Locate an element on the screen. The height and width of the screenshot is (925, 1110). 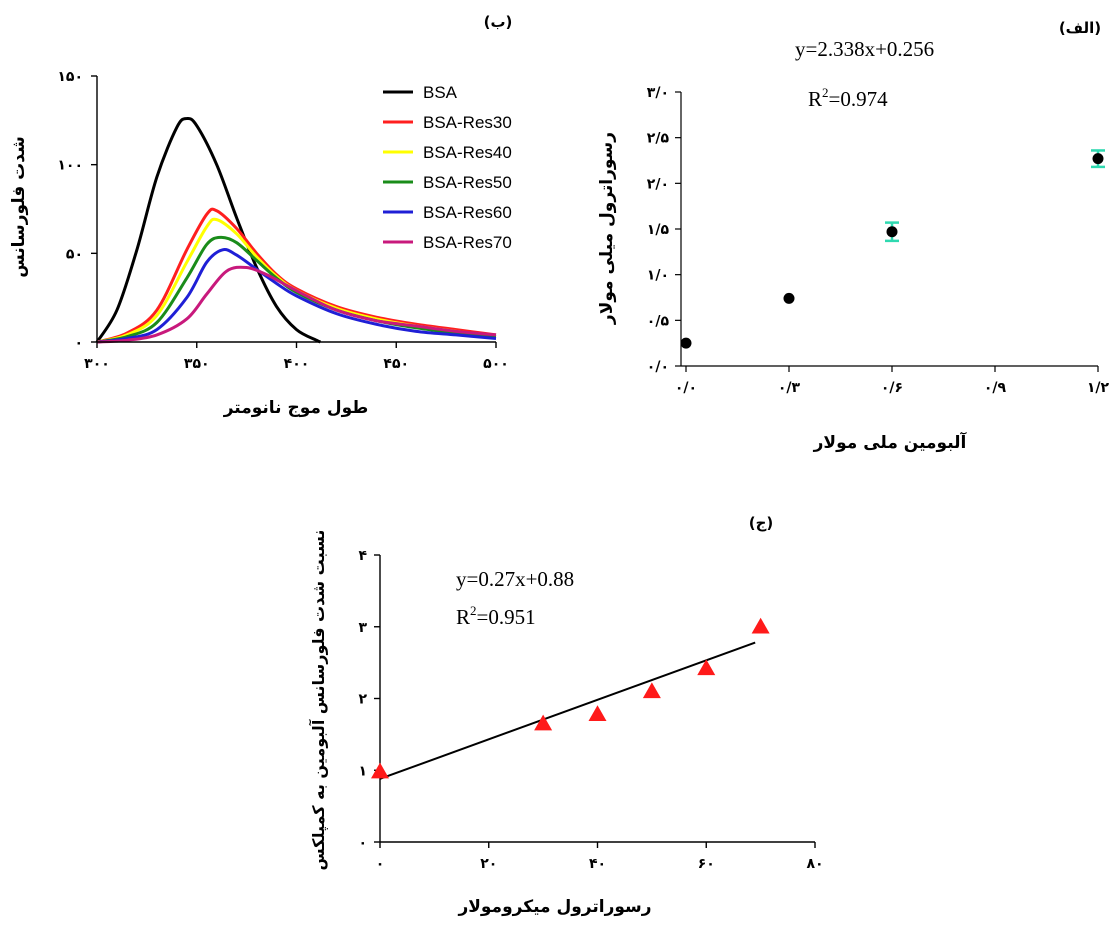
x-tick-label-b: ۴۵۰ is located at coordinates (396, 364).